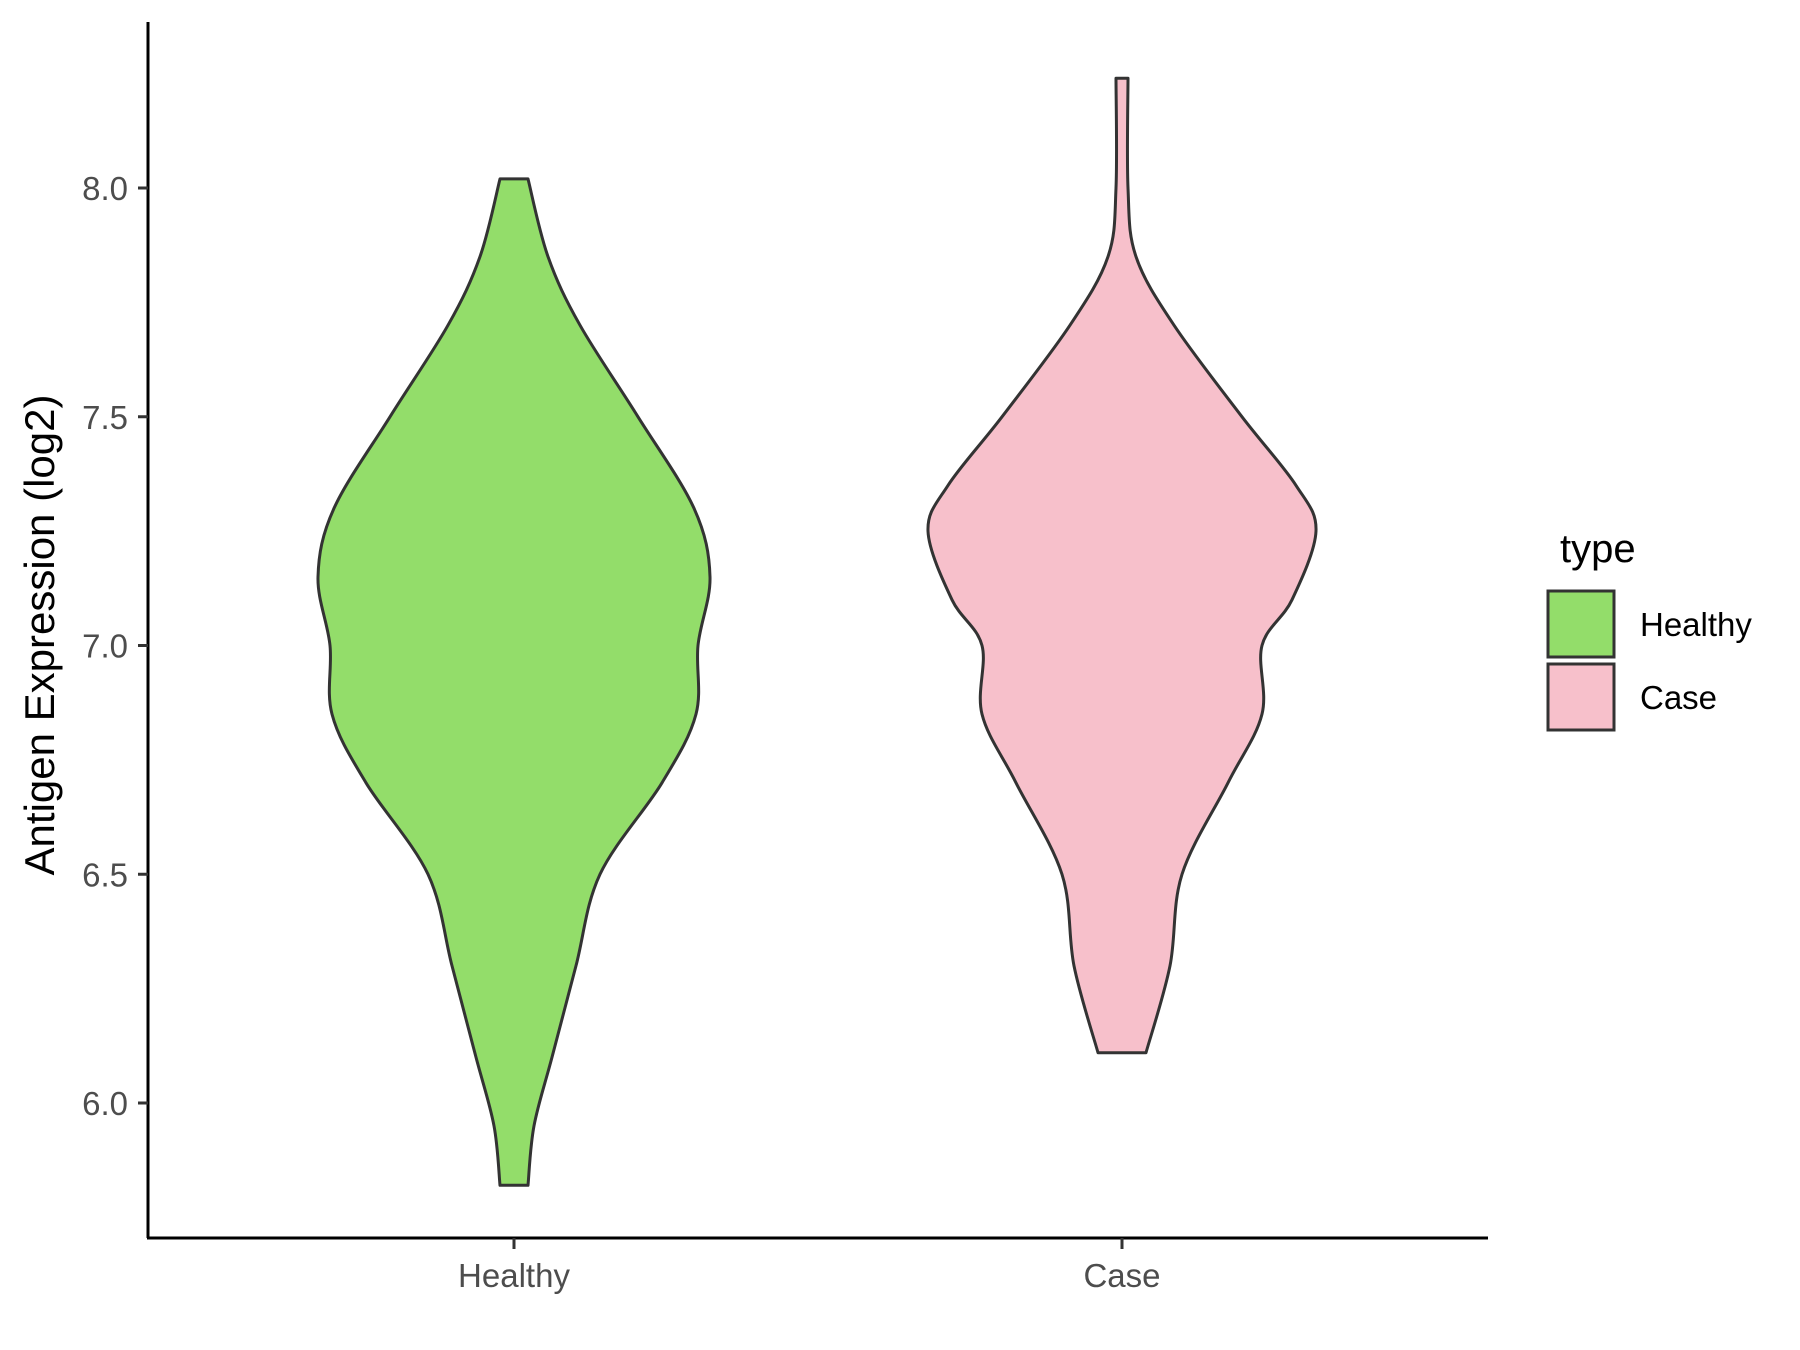 This screenshot has width=1800, height=1350. Describe the element at coordinates (1581, 624) in the screenshot. I see `legend-swatch-healthy` at that location.